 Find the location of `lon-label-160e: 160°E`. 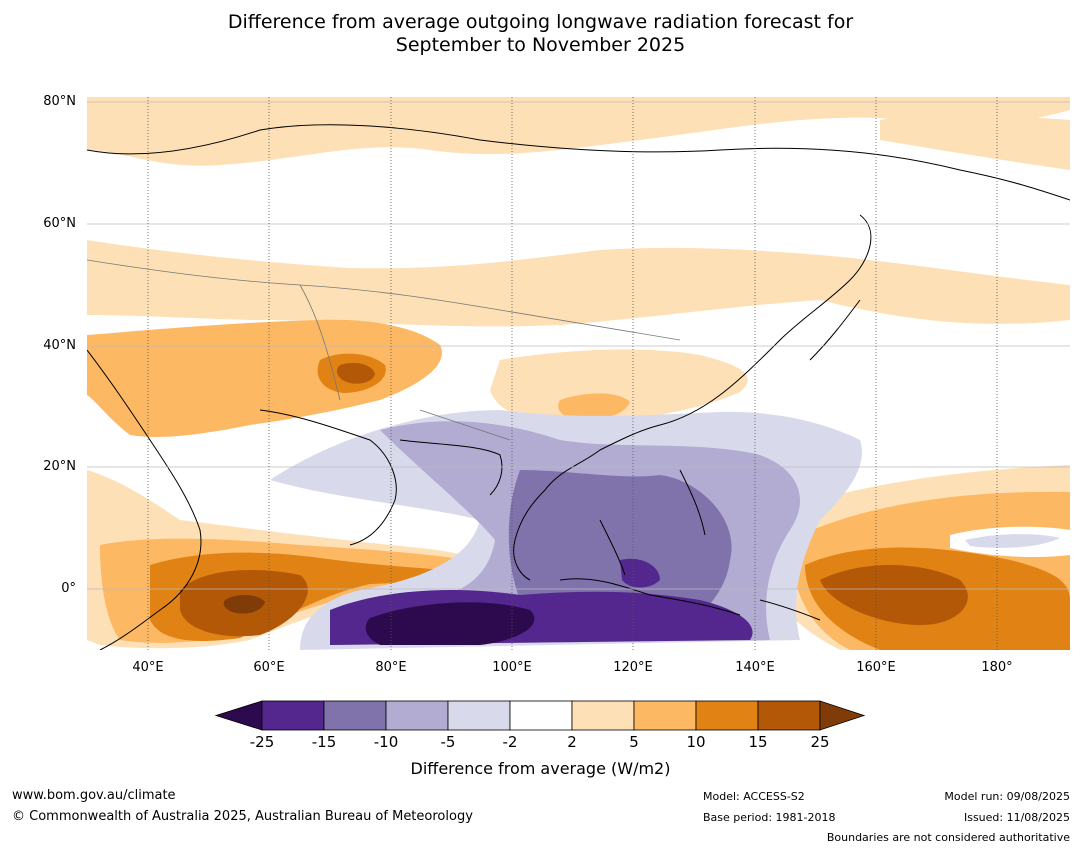

lon-label-160e: 160°E is located at coordinates (876, 667).